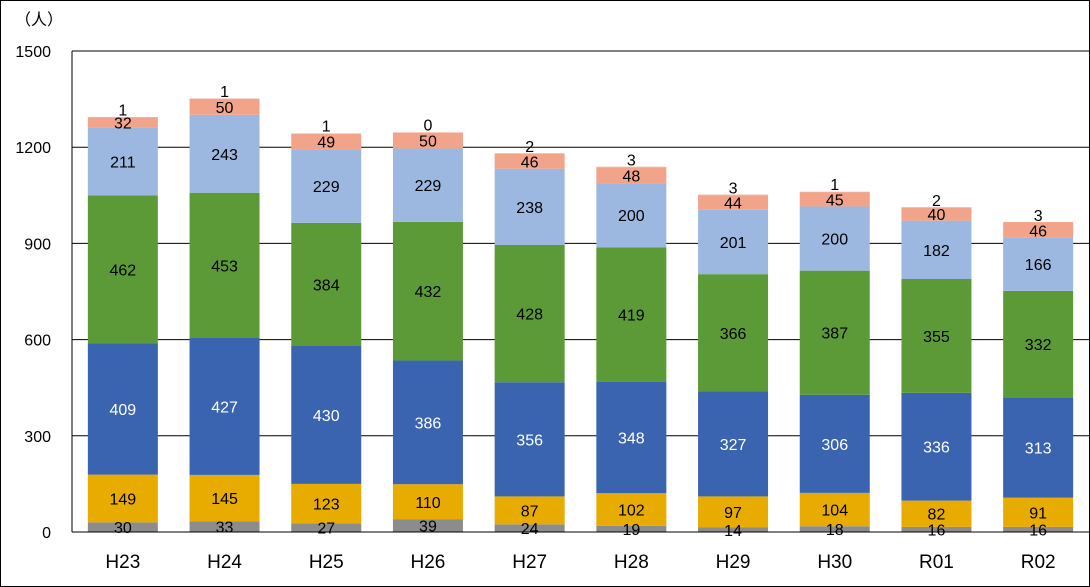 This screenshot has width=1090, height=587. I want to click on data-label: 32, so click(123, 124).